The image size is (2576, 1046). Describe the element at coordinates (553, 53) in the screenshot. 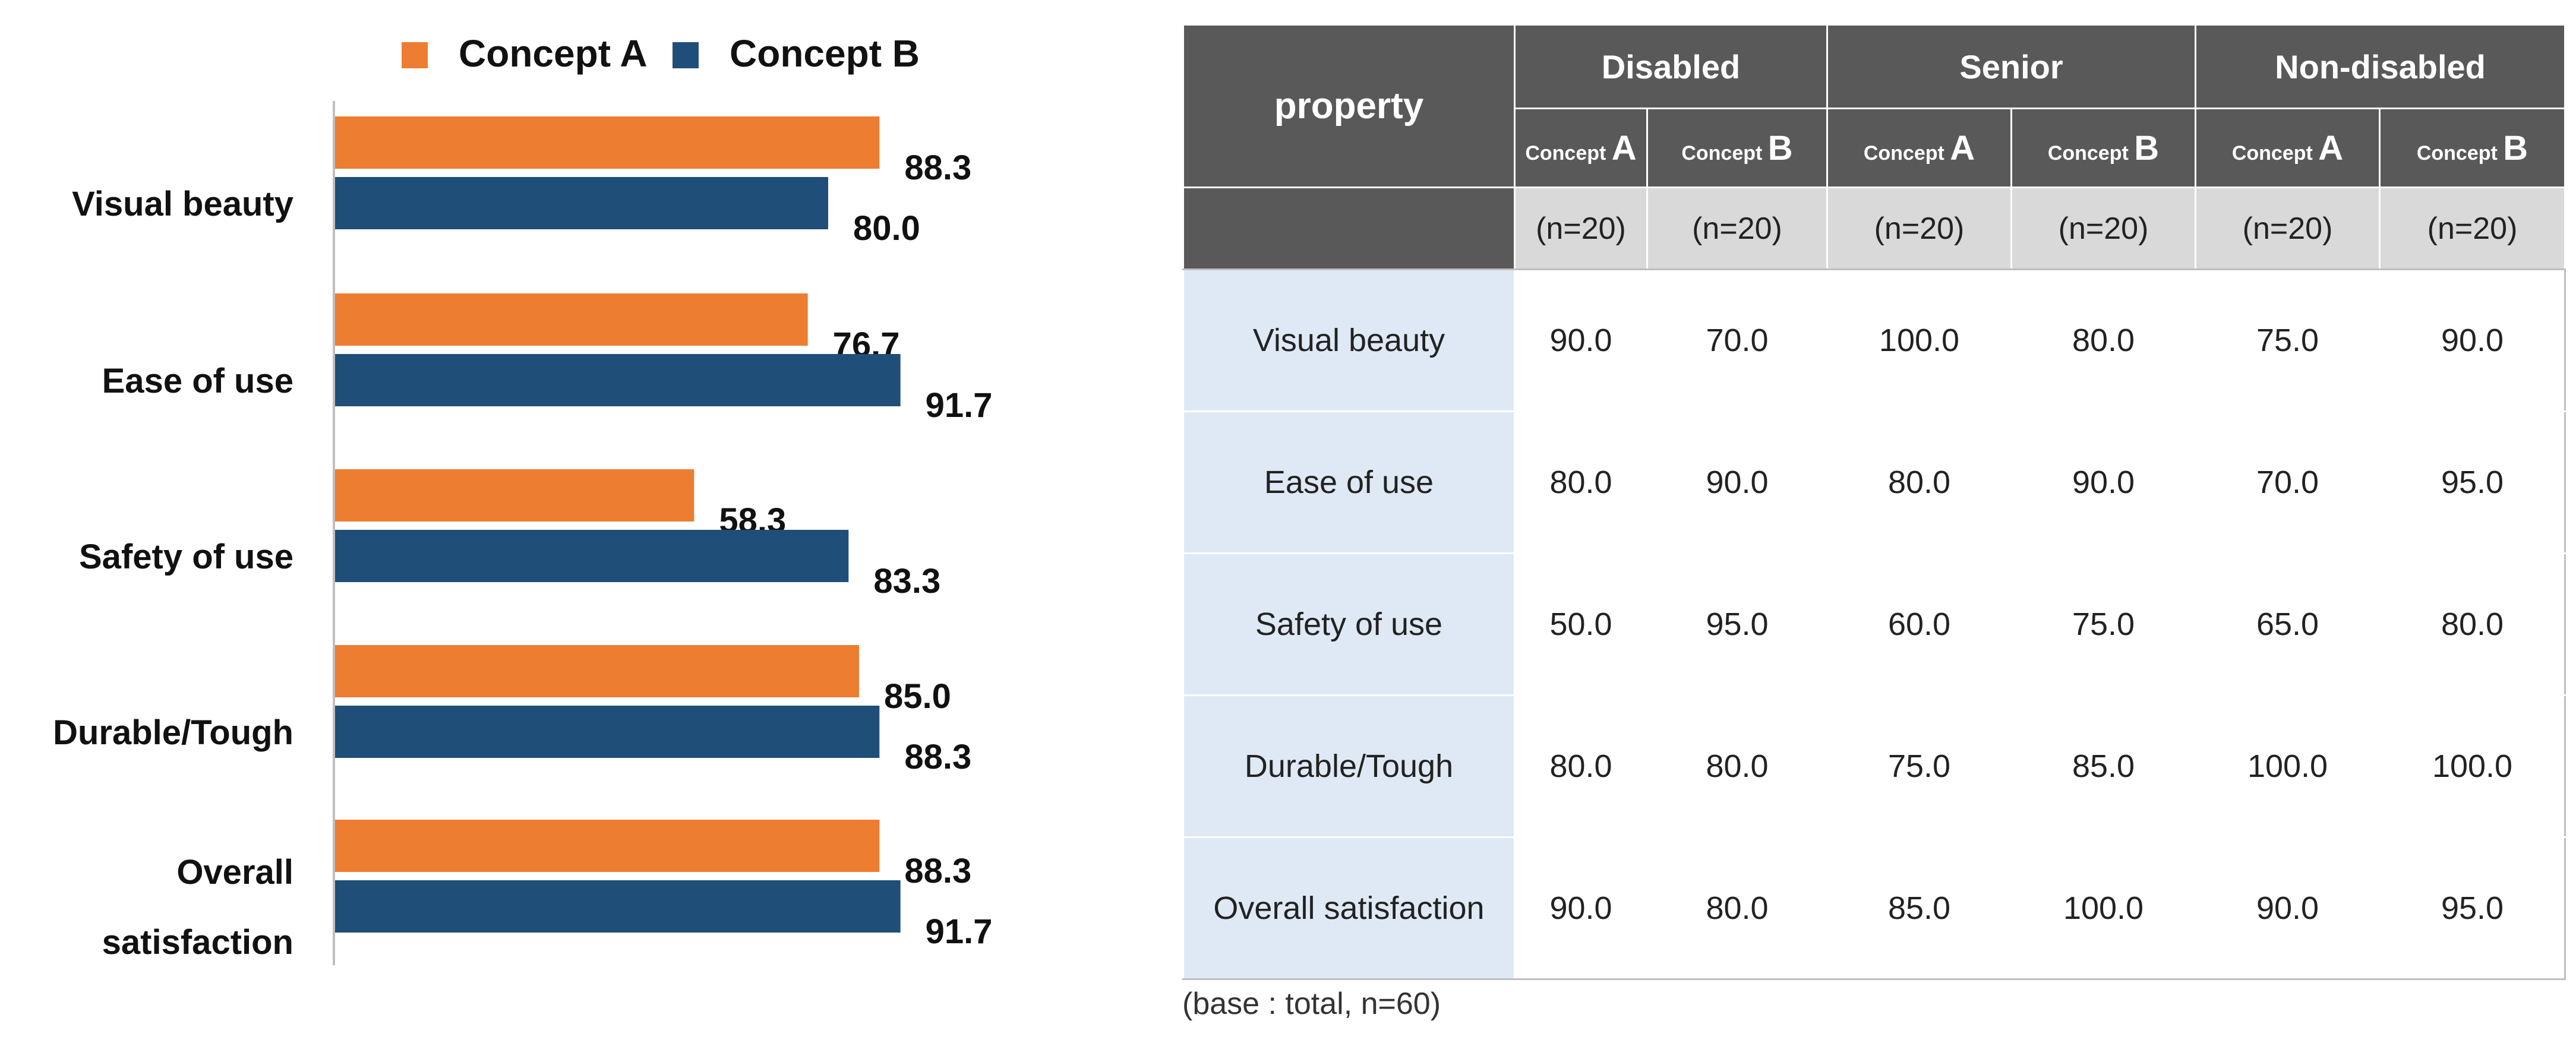

I see `legend-label-a: Concept A` at that location.